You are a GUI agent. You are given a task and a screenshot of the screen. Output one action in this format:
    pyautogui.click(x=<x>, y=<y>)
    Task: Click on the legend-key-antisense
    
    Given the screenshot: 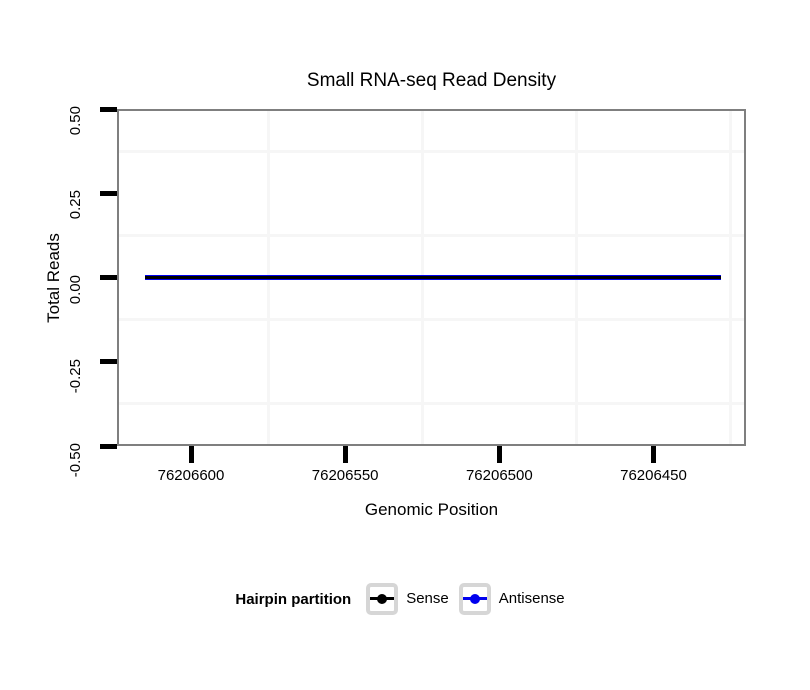 What is the action you would take?
    pyautogui.click(x=474, y=599)
    